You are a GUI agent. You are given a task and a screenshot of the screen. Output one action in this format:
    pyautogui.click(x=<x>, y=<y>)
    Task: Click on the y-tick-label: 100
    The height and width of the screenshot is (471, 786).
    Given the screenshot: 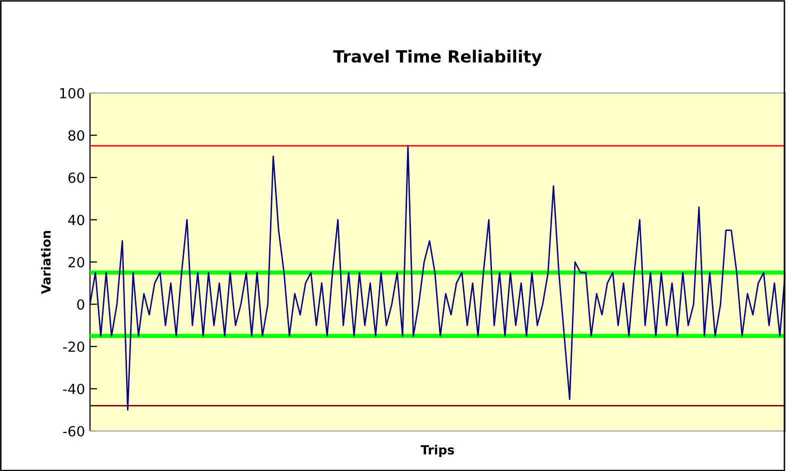 What is the action you would take?
    pyautogui.click(x=72, y=93)
    